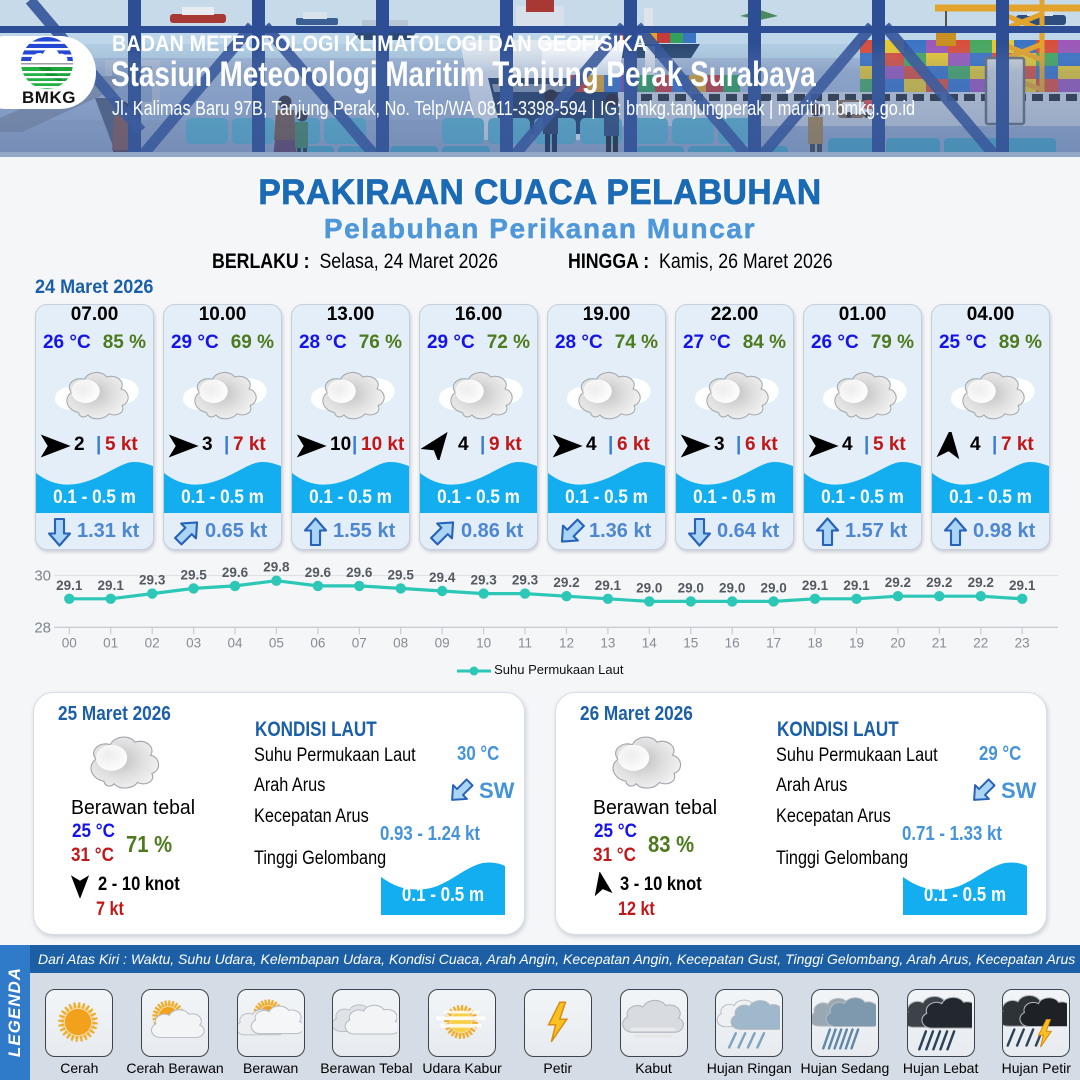 The image size is (1080, 1080). Describe the element at coordinates (525, 642) in the screenshot. I see `svg-text: 11` at that location.